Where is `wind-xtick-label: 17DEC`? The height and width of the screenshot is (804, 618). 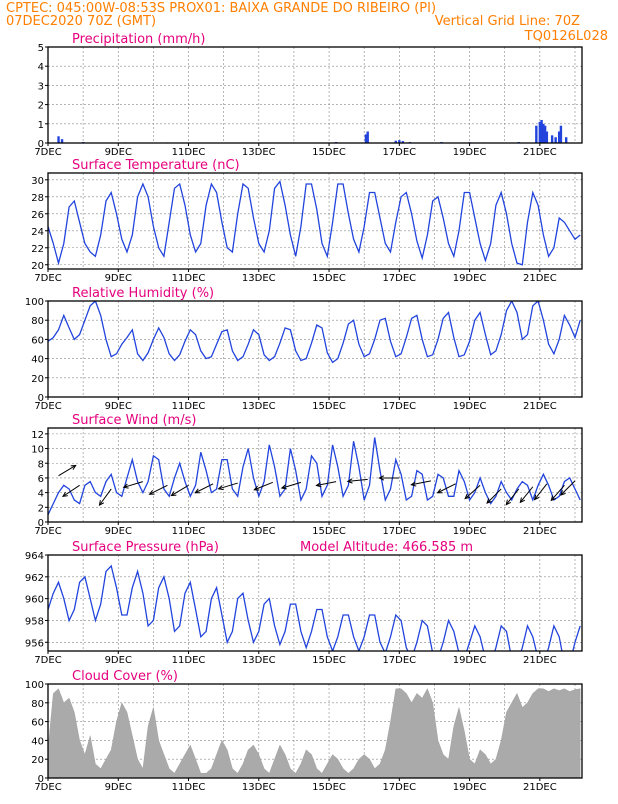
wind-xtick-label: 17DEC is located at coordinates (399, 531).